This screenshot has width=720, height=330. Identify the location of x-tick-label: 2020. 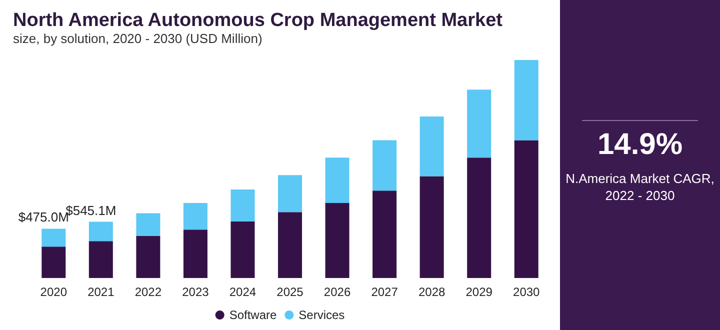
(54, 292).